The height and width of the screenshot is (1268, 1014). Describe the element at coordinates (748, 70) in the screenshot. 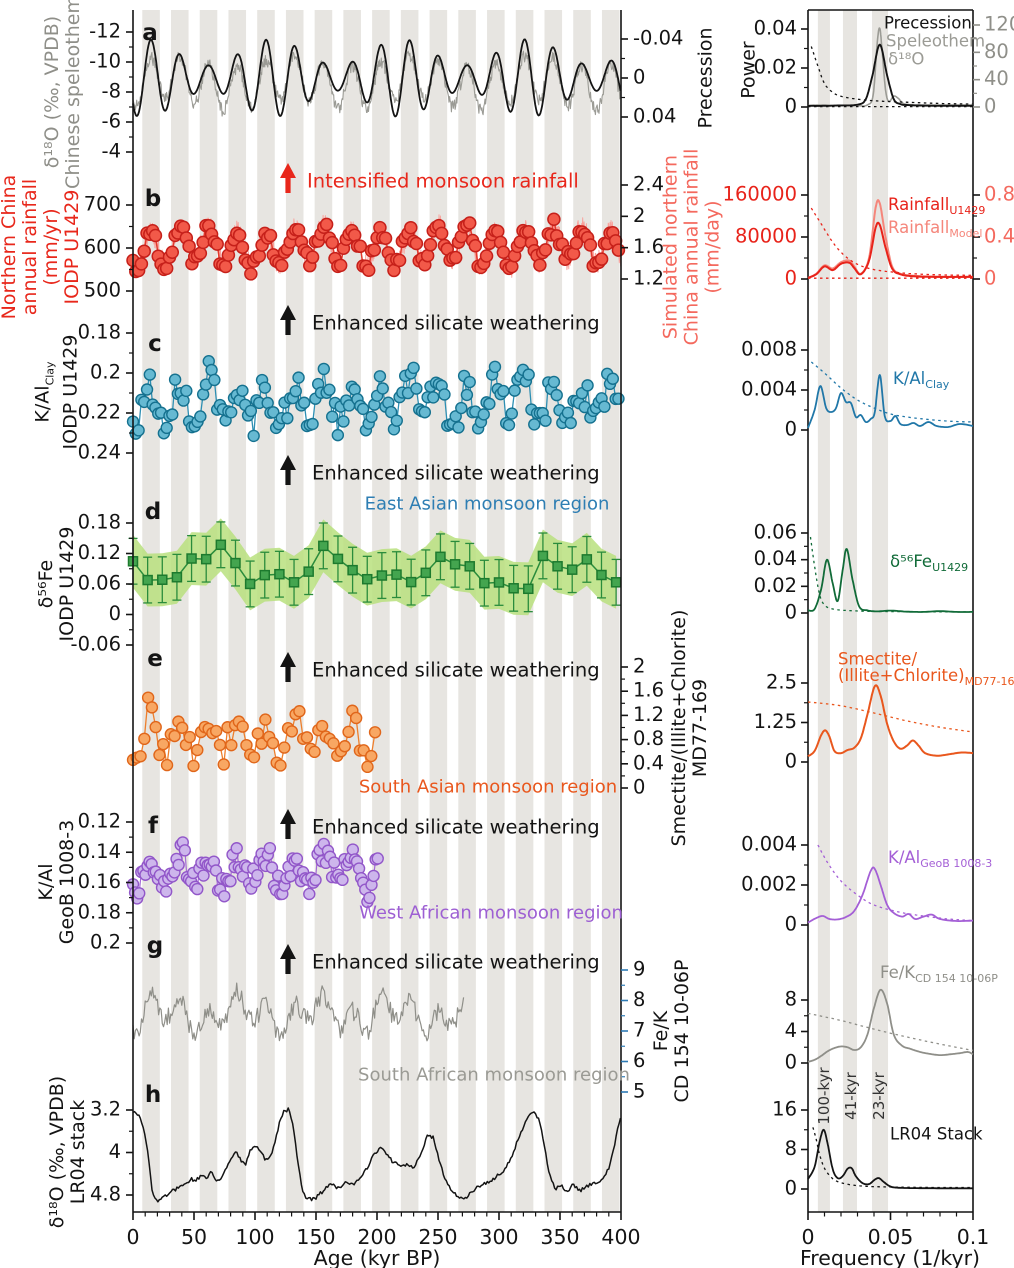

I see `axis-title-line: Power` at that location.